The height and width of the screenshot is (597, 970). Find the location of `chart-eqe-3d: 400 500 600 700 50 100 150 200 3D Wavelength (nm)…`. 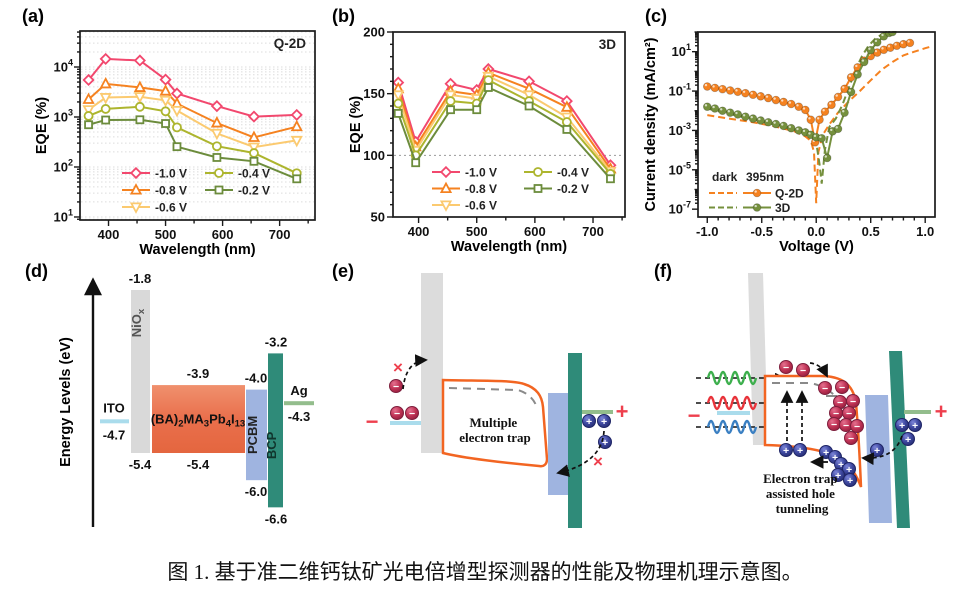

chart-eqe-3d: 400 500 600 700 50 100 150 200 3D Wavelength (nm)… is located at coordinates (487, 140).